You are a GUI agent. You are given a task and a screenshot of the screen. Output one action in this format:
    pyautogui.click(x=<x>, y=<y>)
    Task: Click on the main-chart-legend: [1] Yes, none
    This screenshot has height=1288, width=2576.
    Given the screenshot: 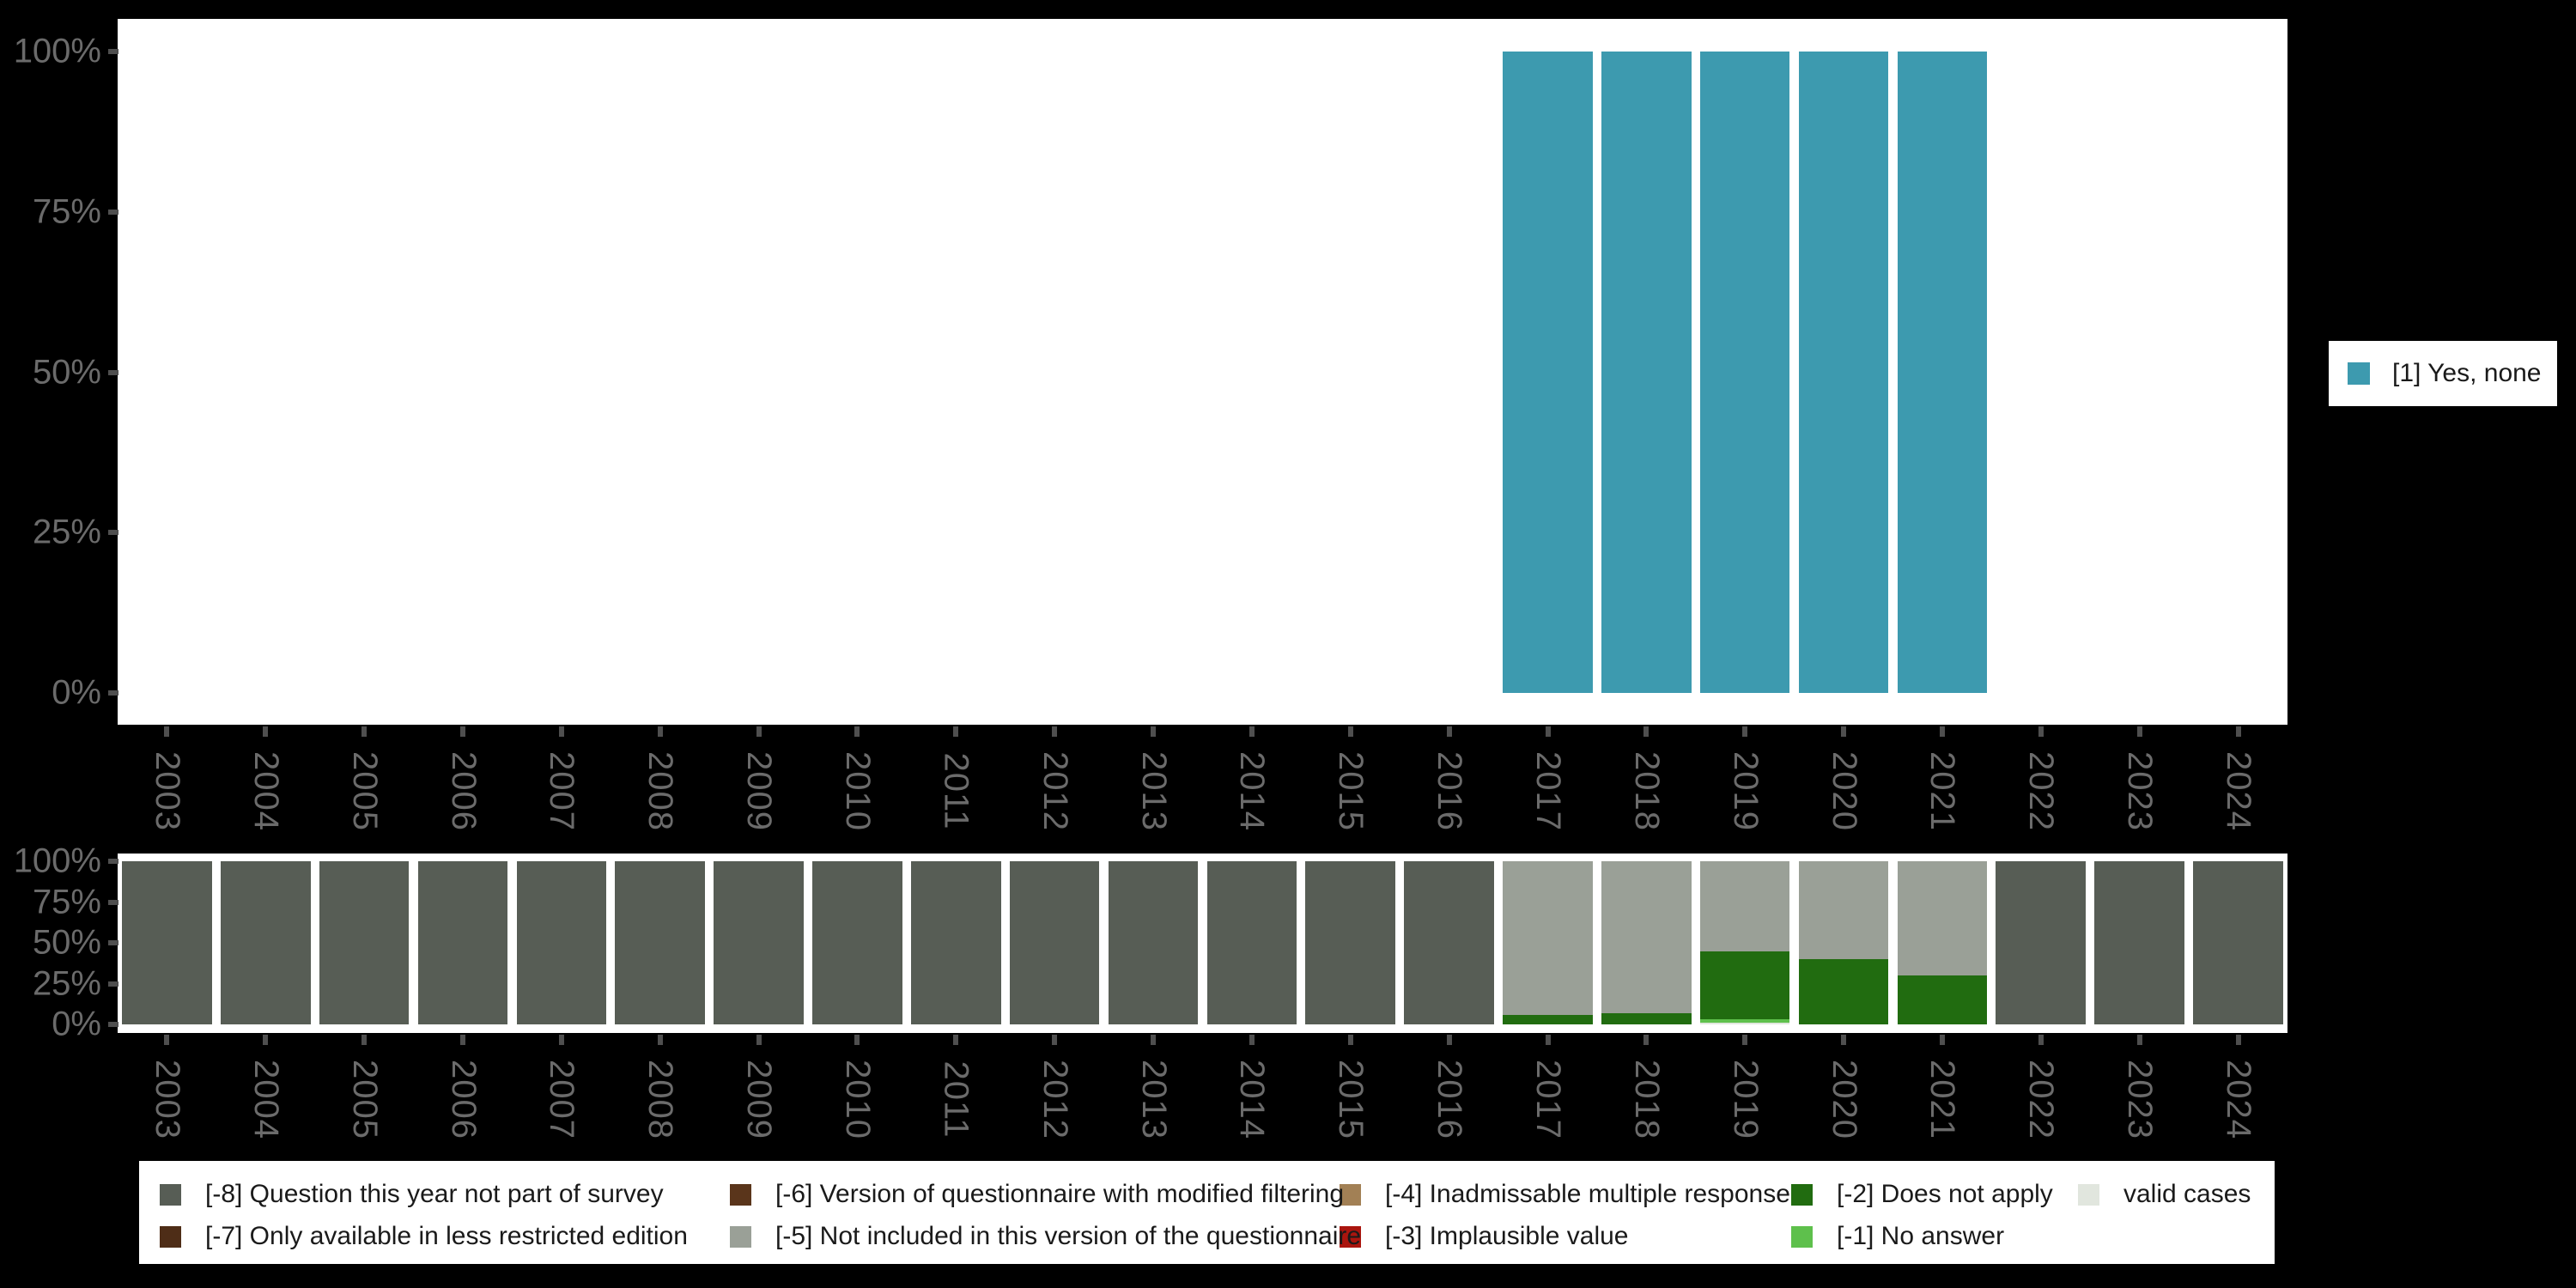 What is the action you would take?
    pyautogui.click(x=2443, y=374)
    